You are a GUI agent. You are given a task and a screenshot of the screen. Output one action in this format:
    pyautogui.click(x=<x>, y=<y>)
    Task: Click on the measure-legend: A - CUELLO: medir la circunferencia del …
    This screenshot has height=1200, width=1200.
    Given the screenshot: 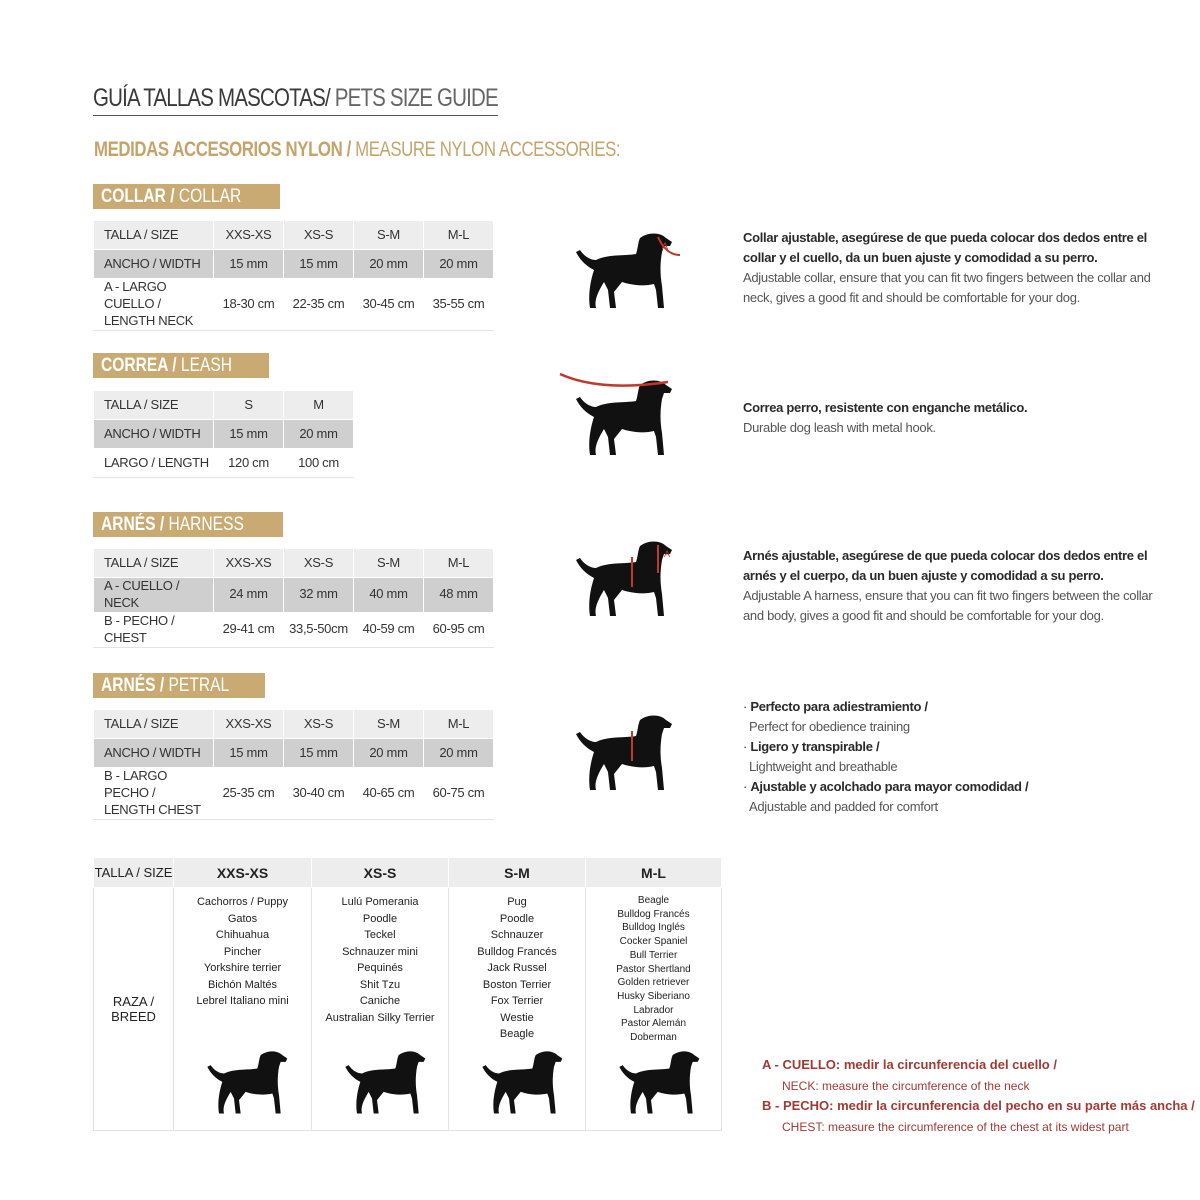 What is the action you would take?
    pyautogui.click(x=978, y=1095)
    